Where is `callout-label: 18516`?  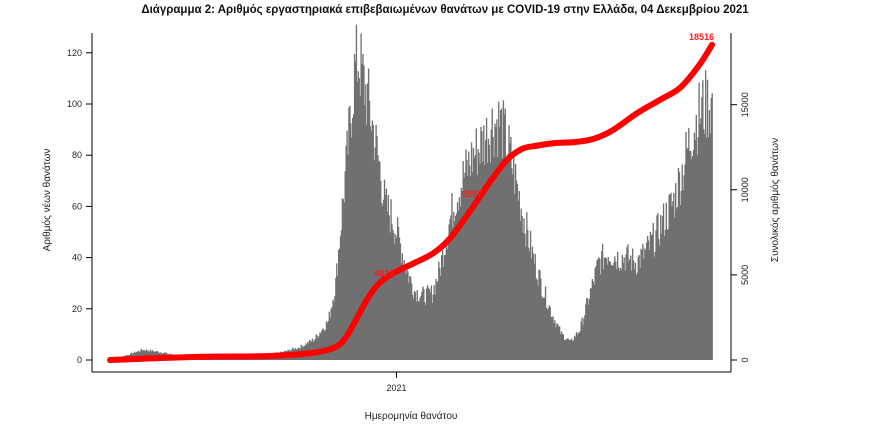
callout-label: 18516 is located at coordinates (701, 37).